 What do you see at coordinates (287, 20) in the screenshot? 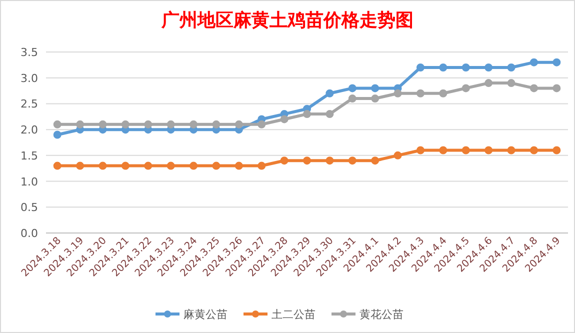
I see `chart-title: 广州地区麻黄土鸡苗价格走势图` at bounding box center [287, 20].